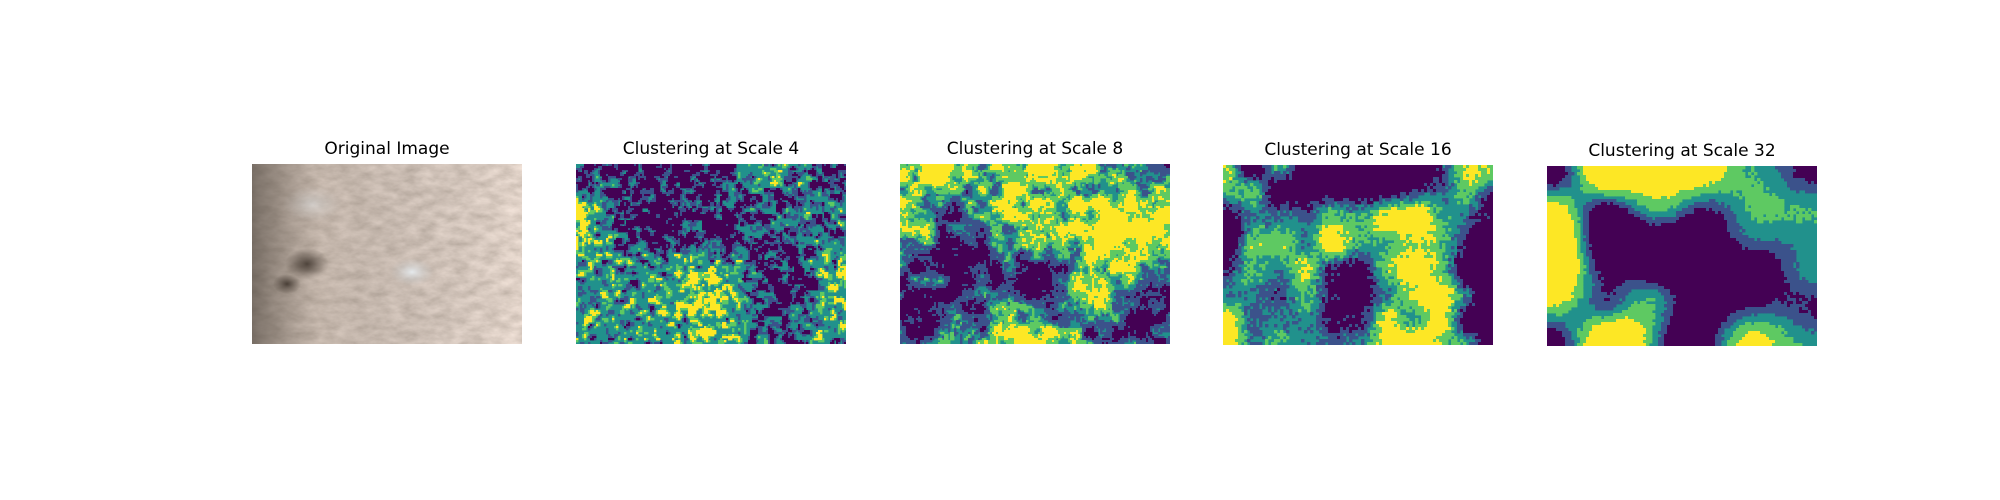  Describe the element at coordinates (387, 254) in the screenshot. I see `original-image` at that location.